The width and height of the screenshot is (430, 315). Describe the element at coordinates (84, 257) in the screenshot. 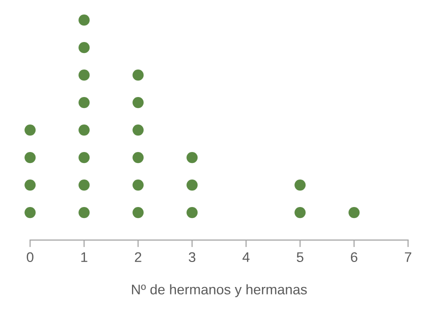

I see `x-tick-label: 1` at that location.